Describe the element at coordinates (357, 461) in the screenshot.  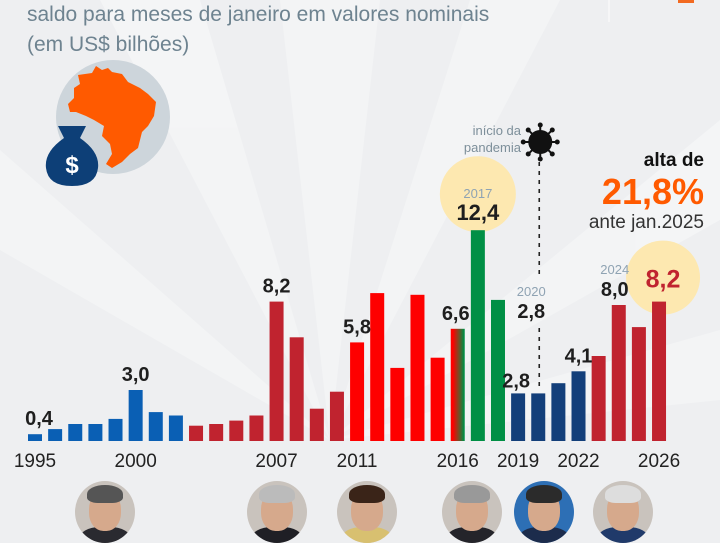
I see `x-tick-label-2011: 2011` at that location.